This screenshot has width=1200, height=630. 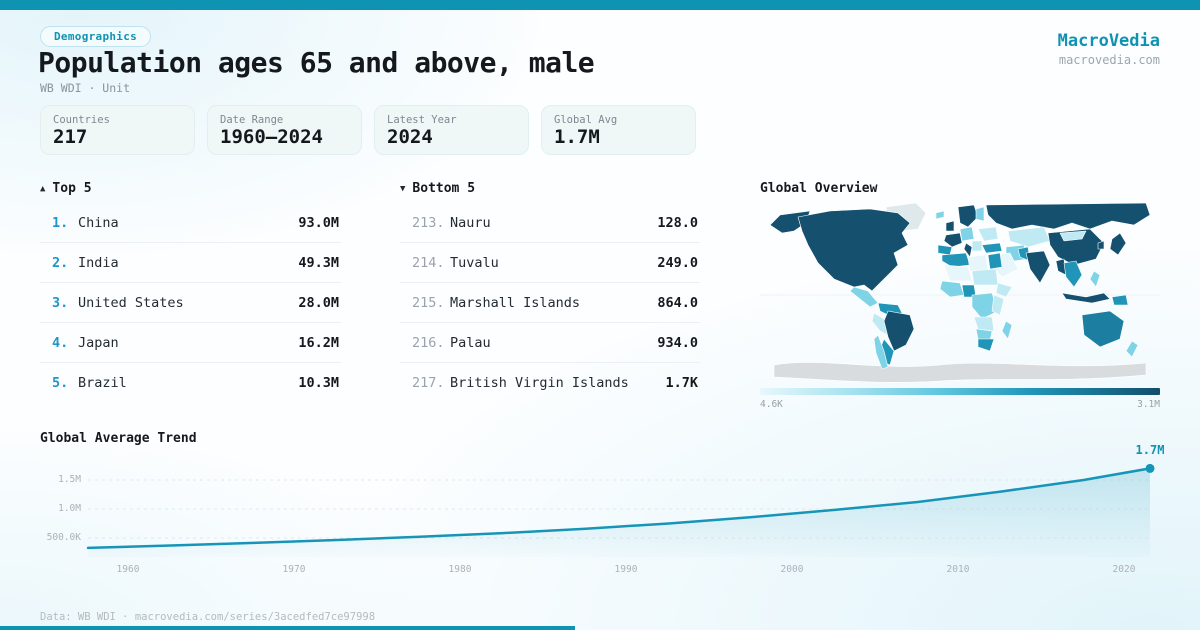 I want to click on map-region-oceania, so click(x=1110, y=334).